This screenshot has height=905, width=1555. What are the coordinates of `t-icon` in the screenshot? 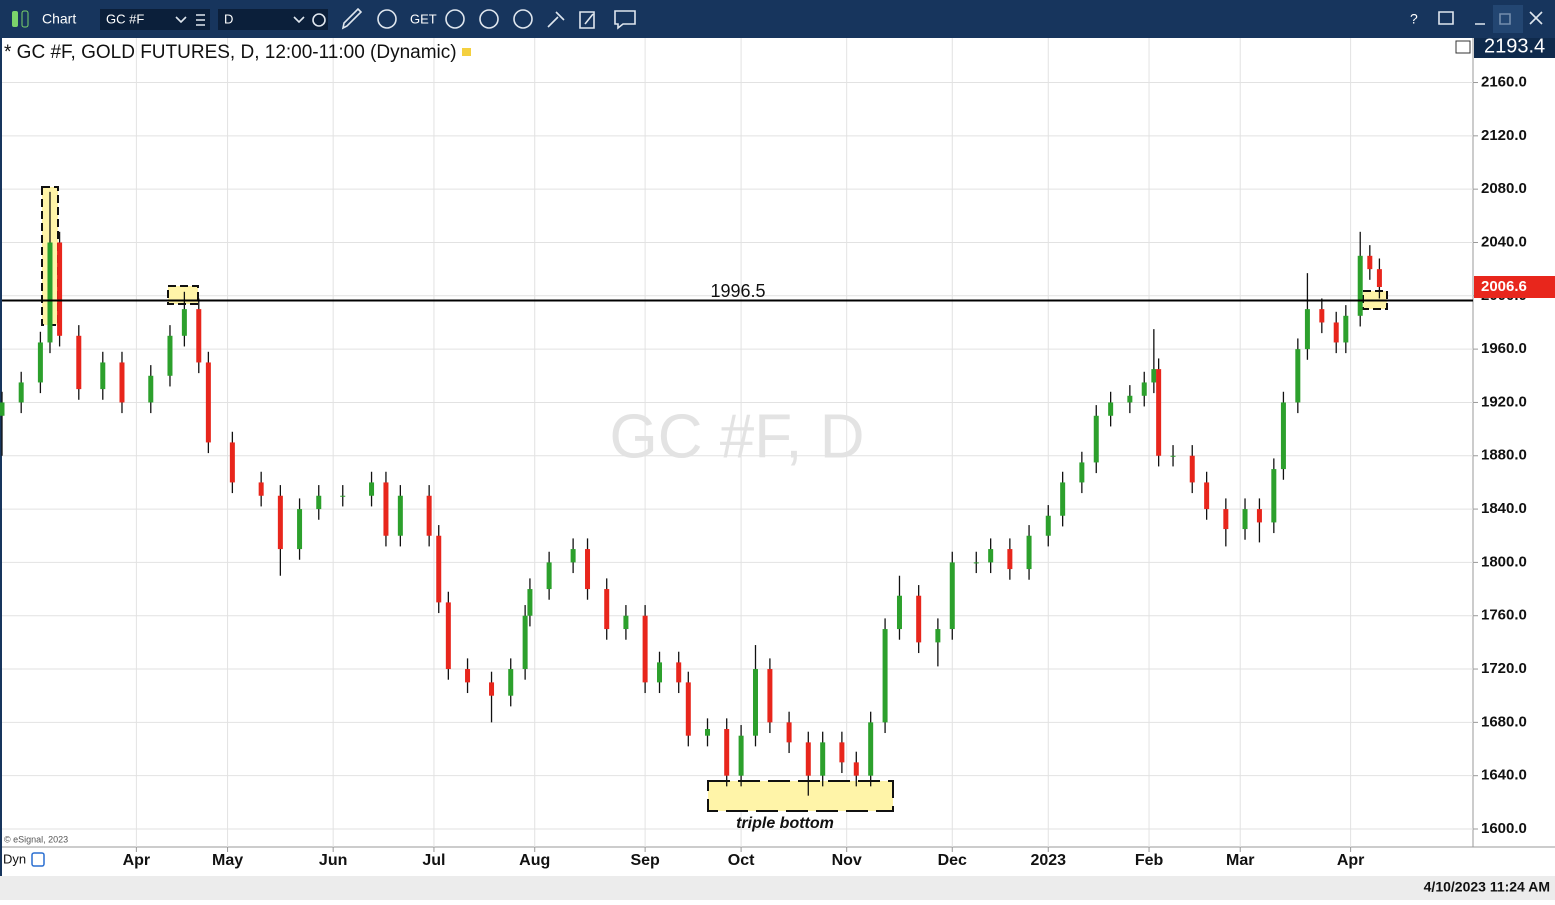 It's located at (489, 19).